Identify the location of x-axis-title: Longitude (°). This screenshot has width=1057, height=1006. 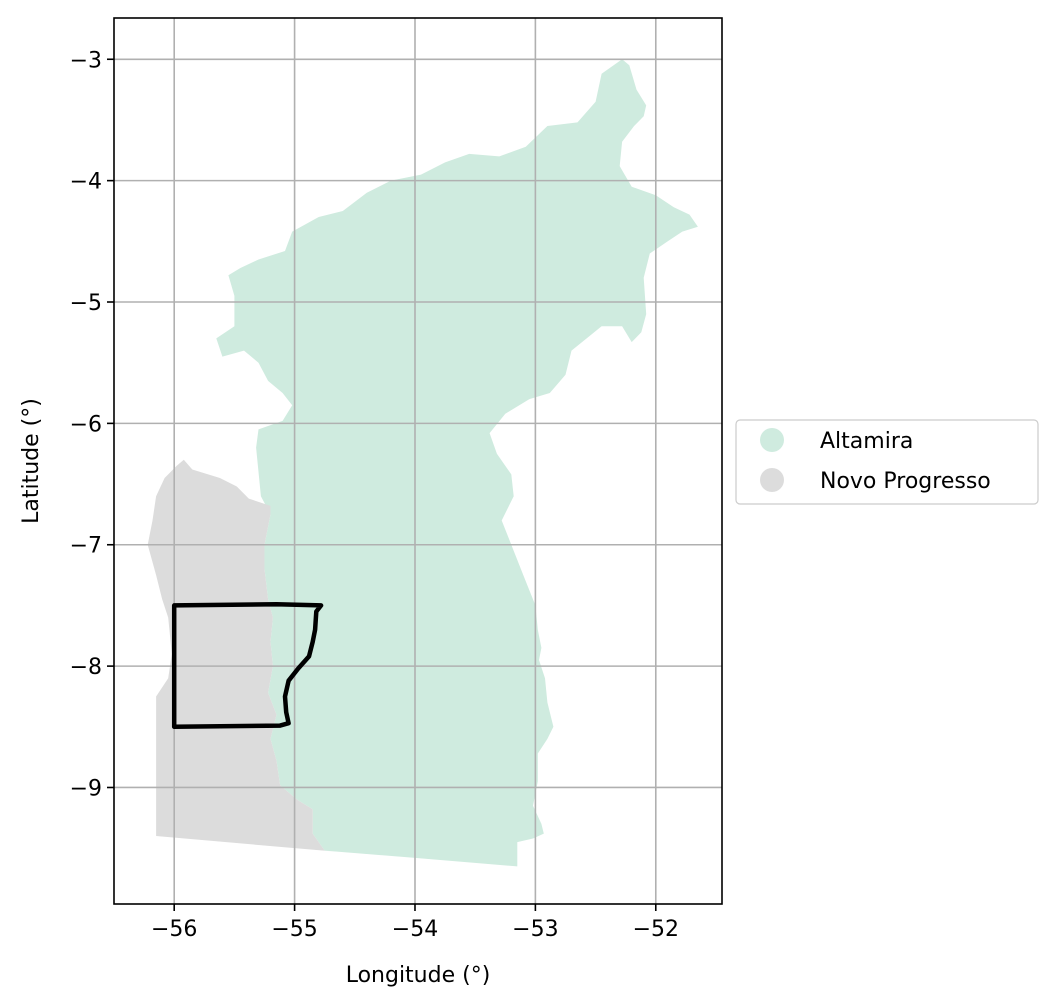
(418, 975).